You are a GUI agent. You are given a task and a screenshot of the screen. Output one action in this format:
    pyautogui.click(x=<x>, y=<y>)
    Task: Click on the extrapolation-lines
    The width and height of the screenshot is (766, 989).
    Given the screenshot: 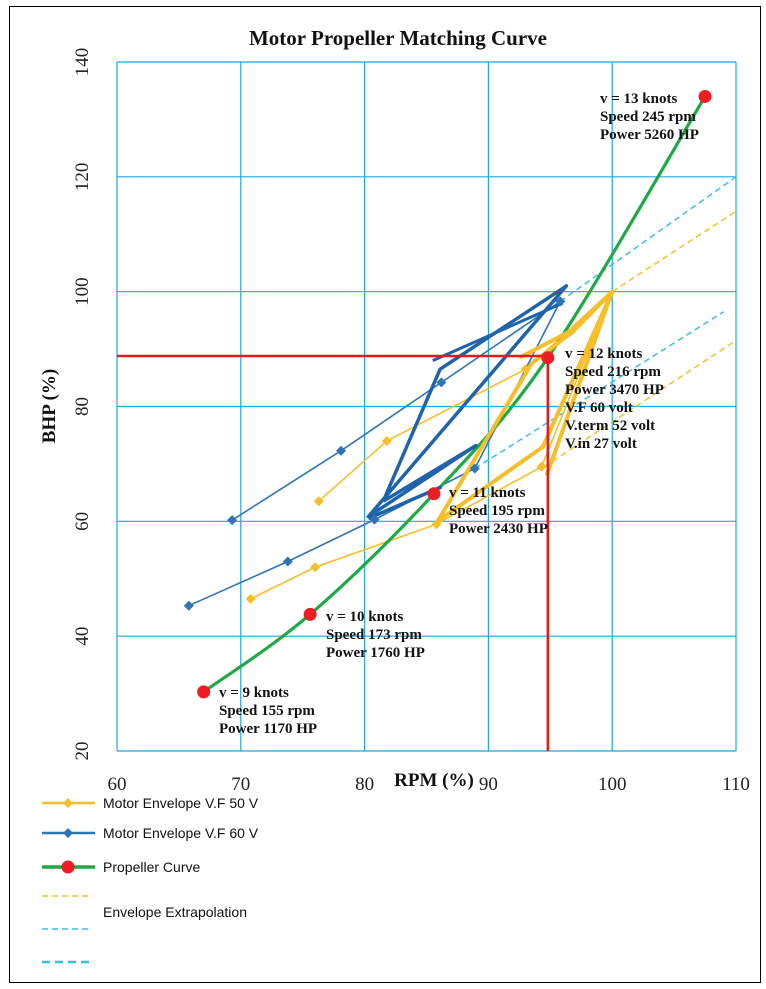 What is the action you would take?
    pyautogui.click(x=605, y=323)
    